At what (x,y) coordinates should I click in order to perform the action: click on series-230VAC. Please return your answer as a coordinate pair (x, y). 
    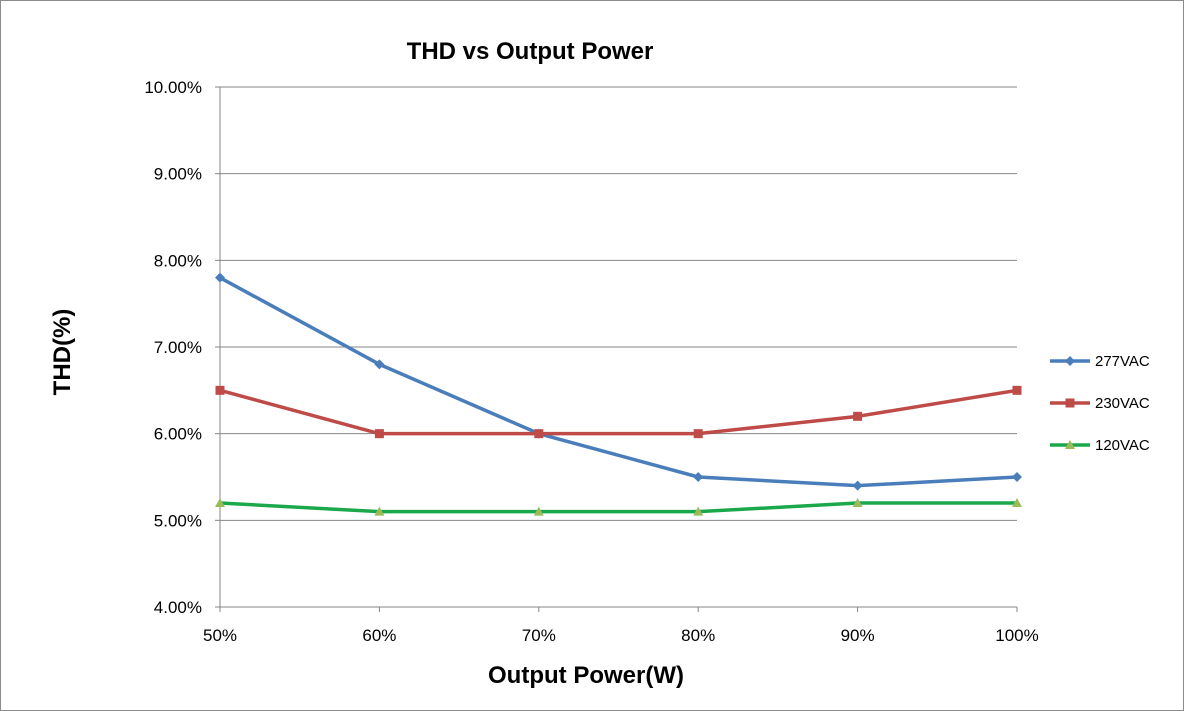
    Looking at the image, I should click on (618, 412).